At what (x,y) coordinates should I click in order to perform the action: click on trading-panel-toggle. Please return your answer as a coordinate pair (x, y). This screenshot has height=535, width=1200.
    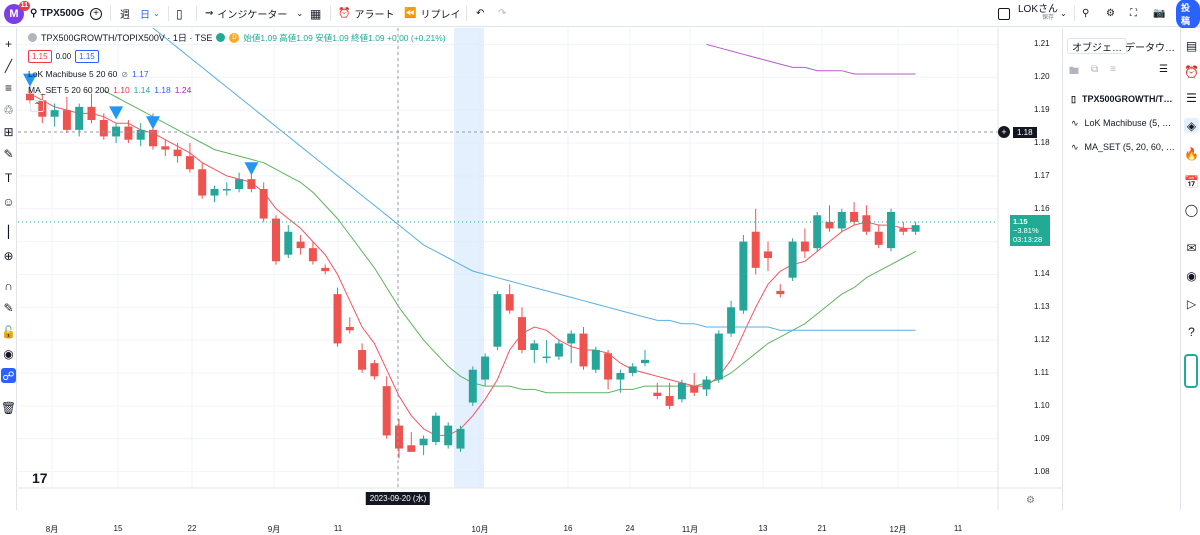
    Looking at the image, I should click on (1191, 371).